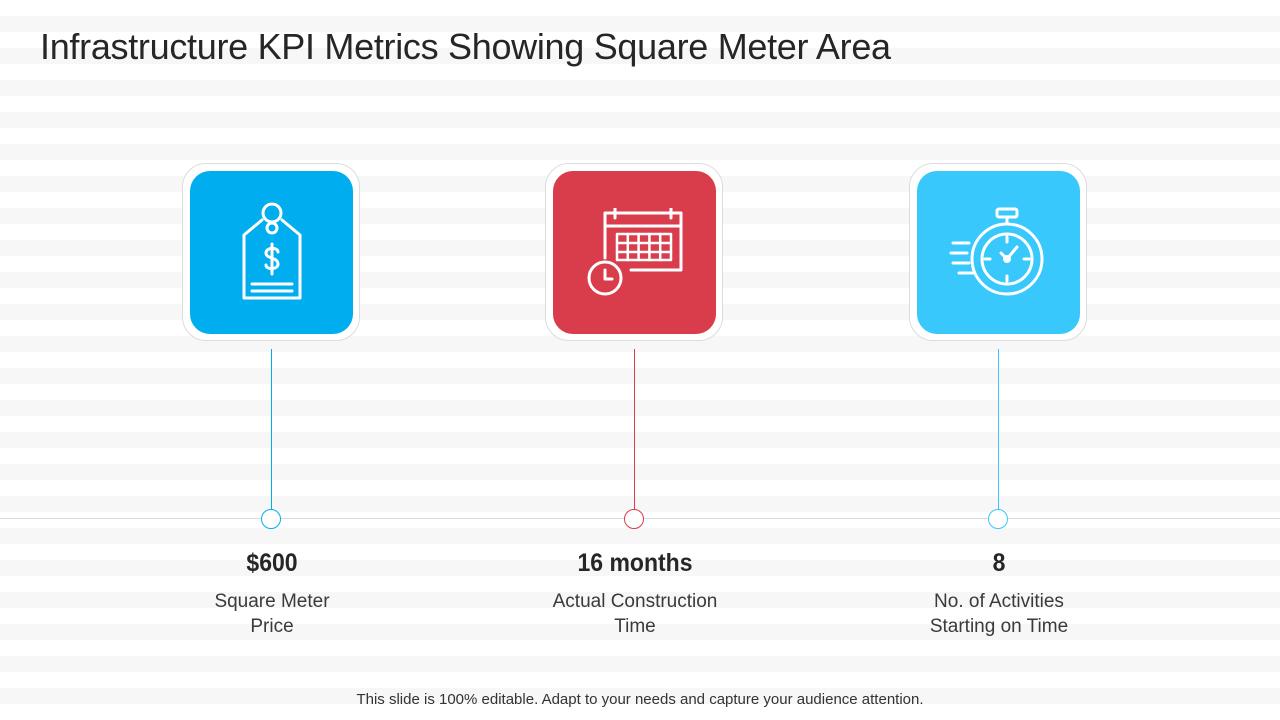  I want to click on calendar-clock-icon, so click(635, 252).